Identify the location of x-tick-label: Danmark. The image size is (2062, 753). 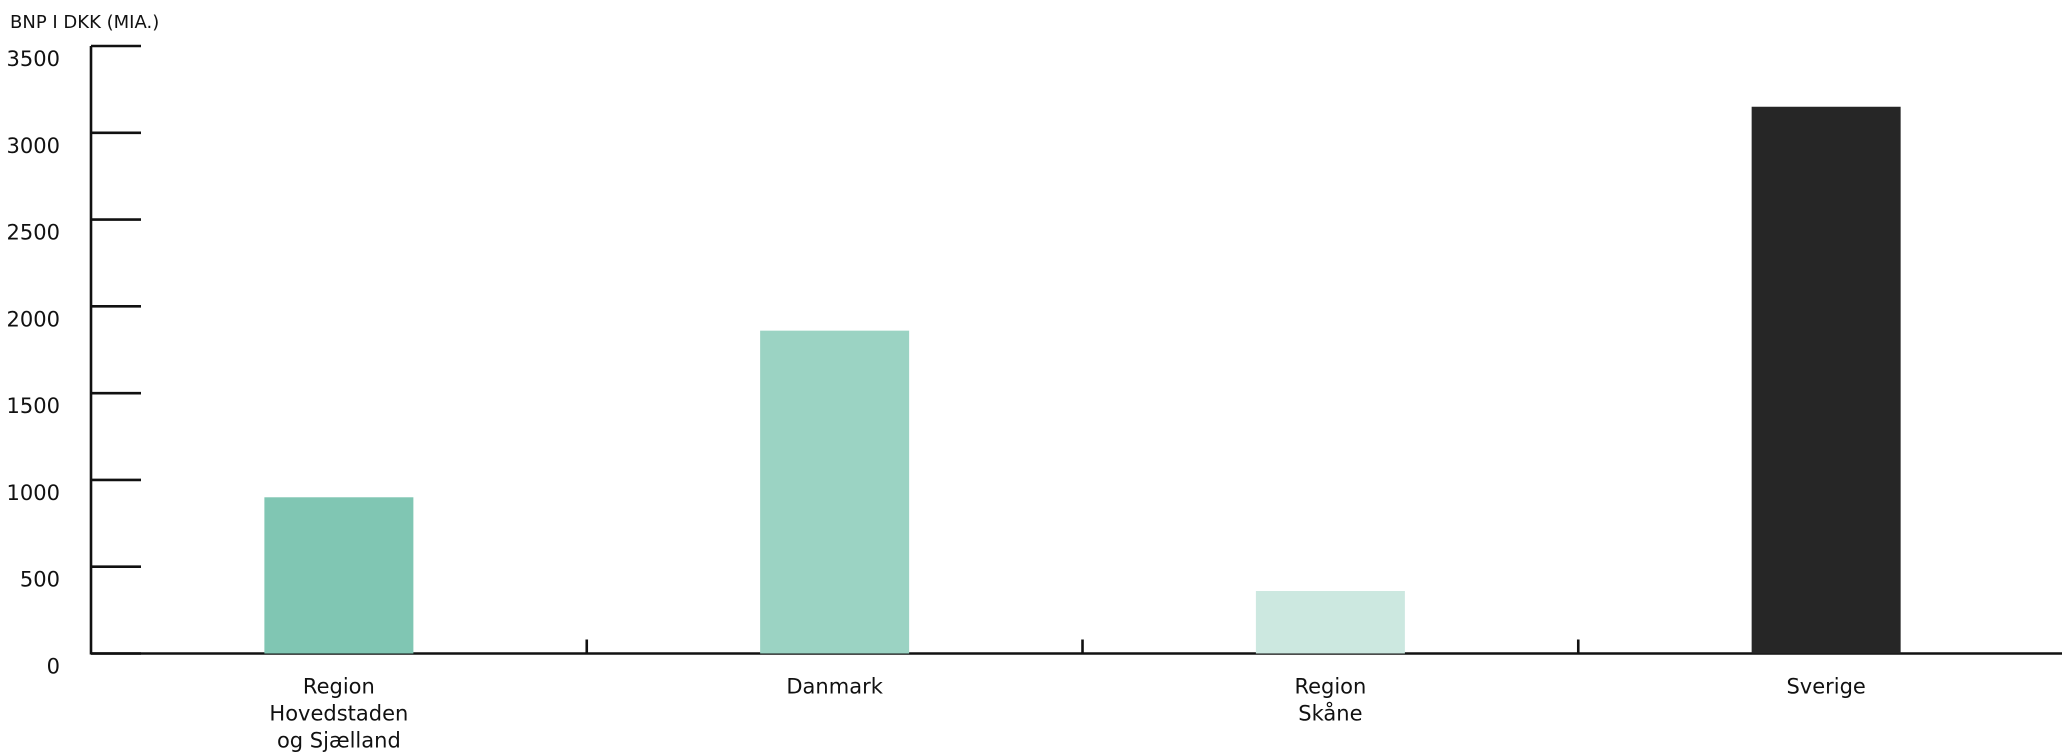
(834, 687).